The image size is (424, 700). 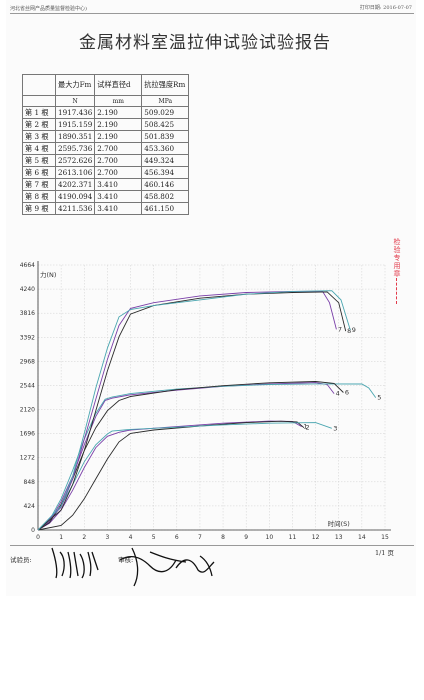 I want to click on table-row: 第 4 根 2595.736 2.700 453.360, so click(x=106, y=148).